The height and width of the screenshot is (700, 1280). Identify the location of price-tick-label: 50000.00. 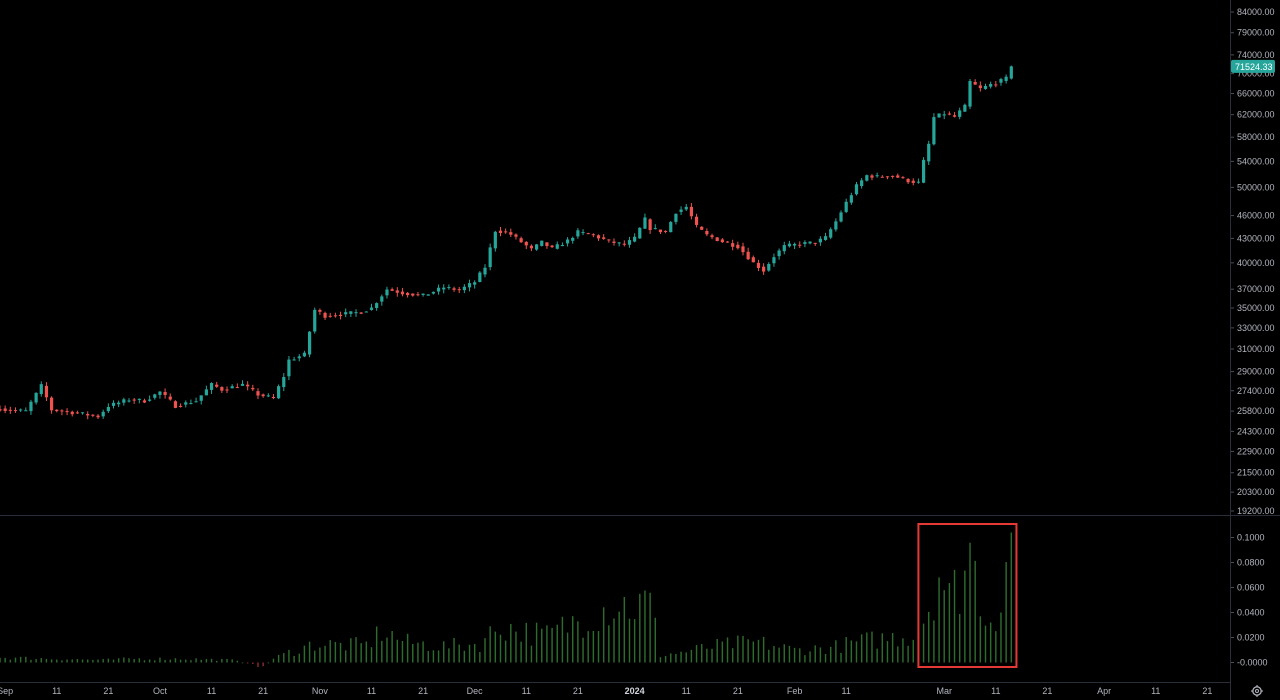
(1256, 187).